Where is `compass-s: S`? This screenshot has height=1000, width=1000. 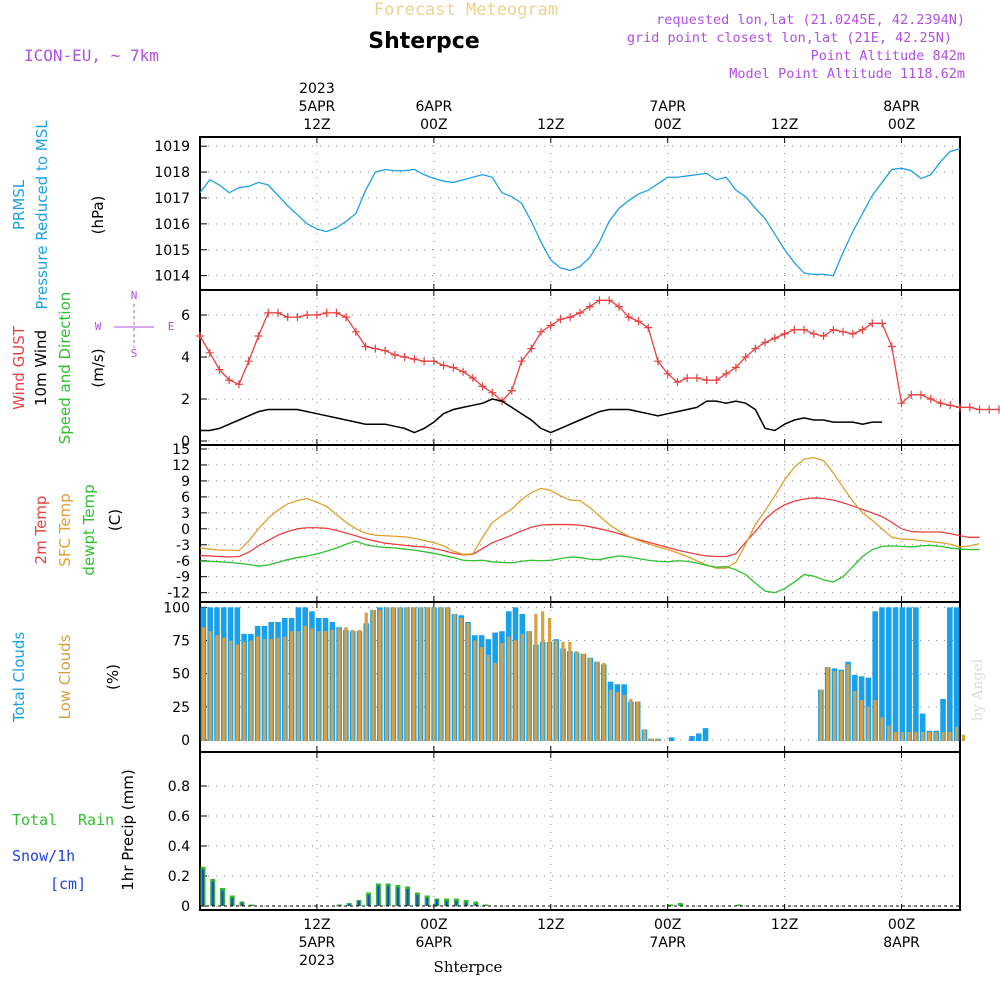 compass-s: S is located at coordinates (134, 353).